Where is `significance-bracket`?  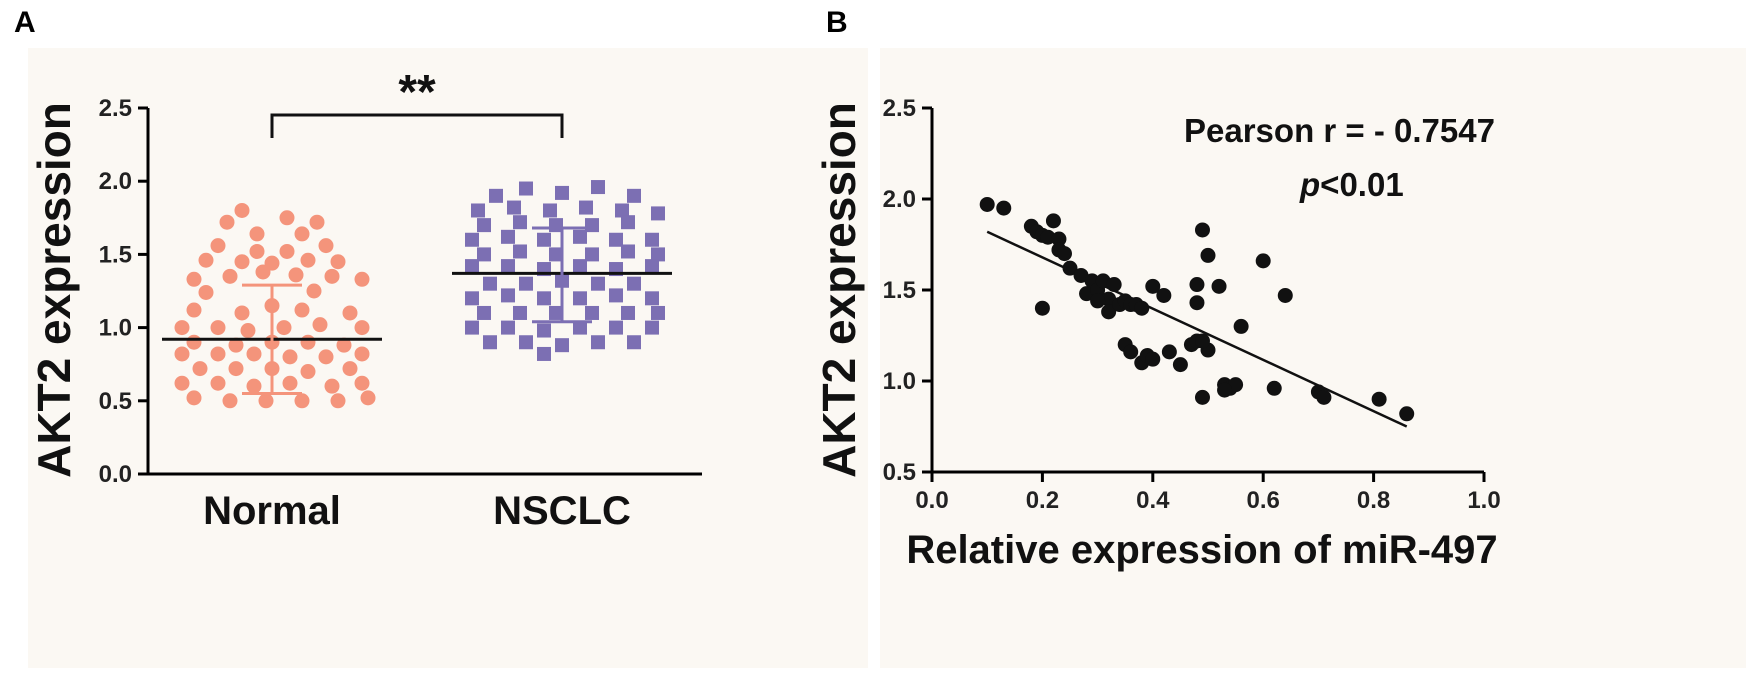 significance-bracket is located at coordinates (417, 125).